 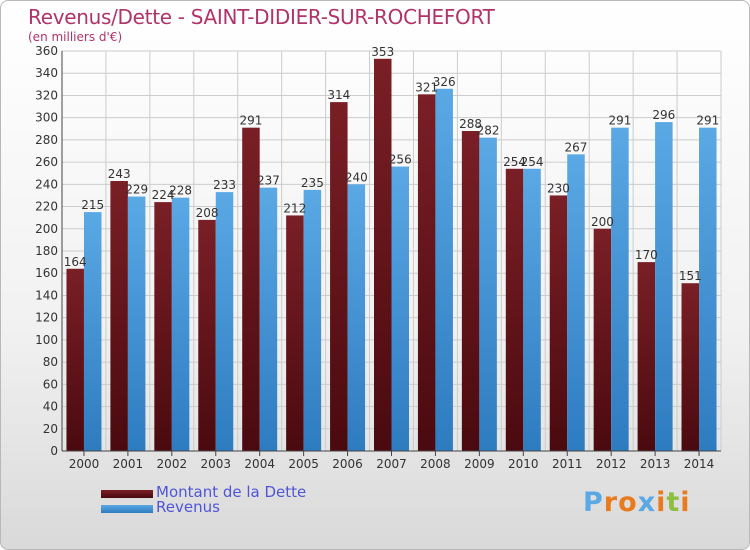 What do you see at coordinates (127, 509) in the screenshot?
I see `legend-swatch-revenus` at bounding box center [127, 509].